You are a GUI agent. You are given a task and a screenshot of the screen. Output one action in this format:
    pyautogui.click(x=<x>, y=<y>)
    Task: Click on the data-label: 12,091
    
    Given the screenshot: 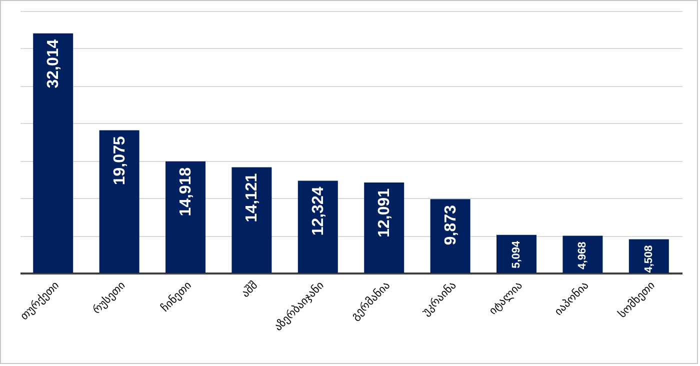 What is the action you would take?
    pyautogui.click(x=385, y=213)
    